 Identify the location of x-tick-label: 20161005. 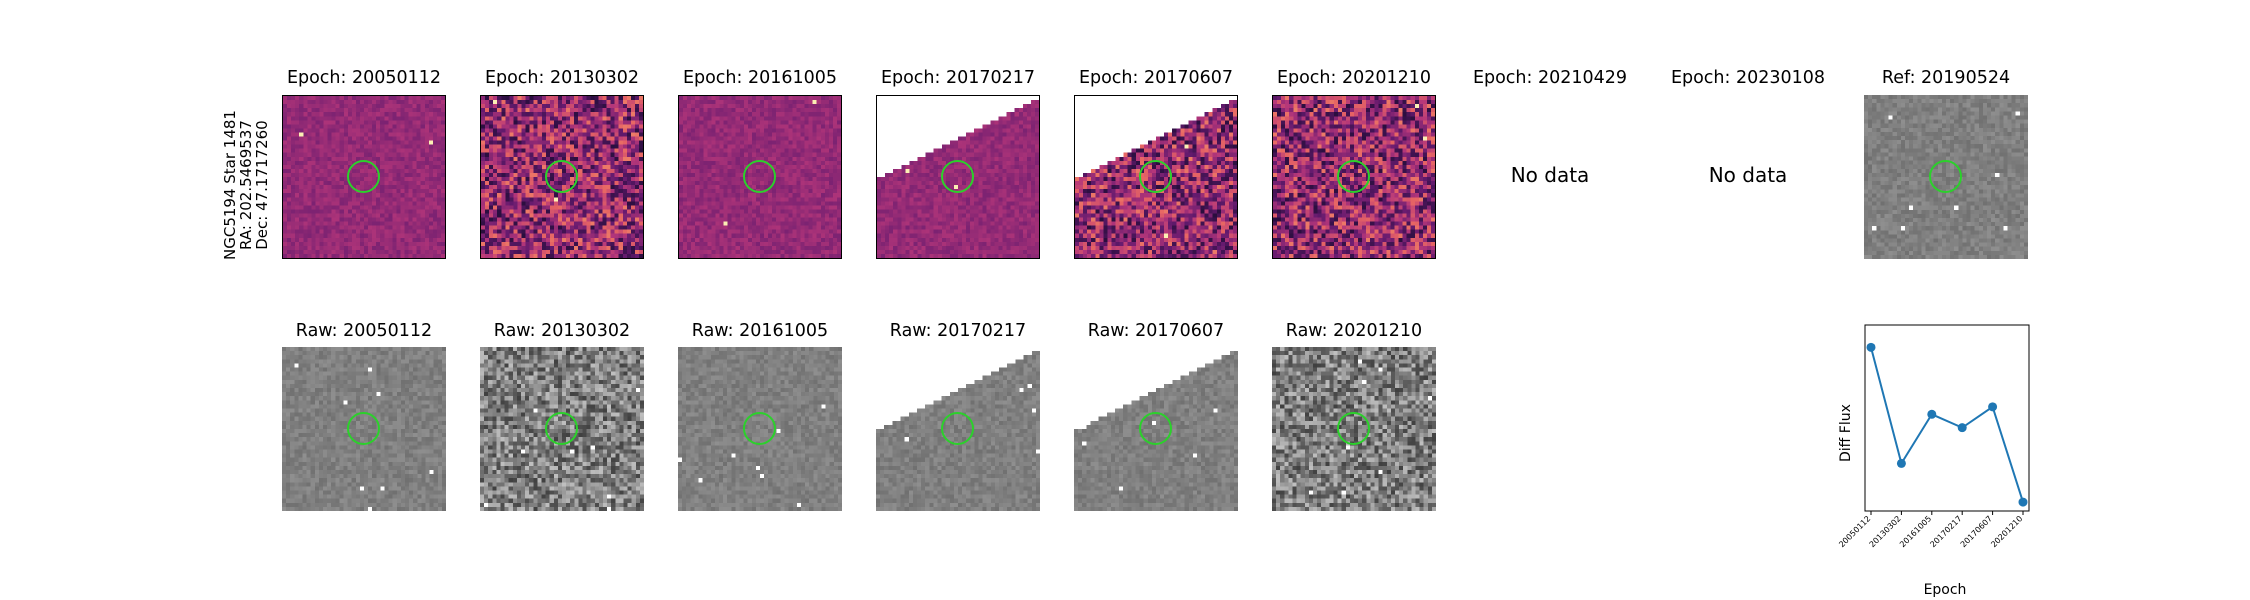
(1915, 531).